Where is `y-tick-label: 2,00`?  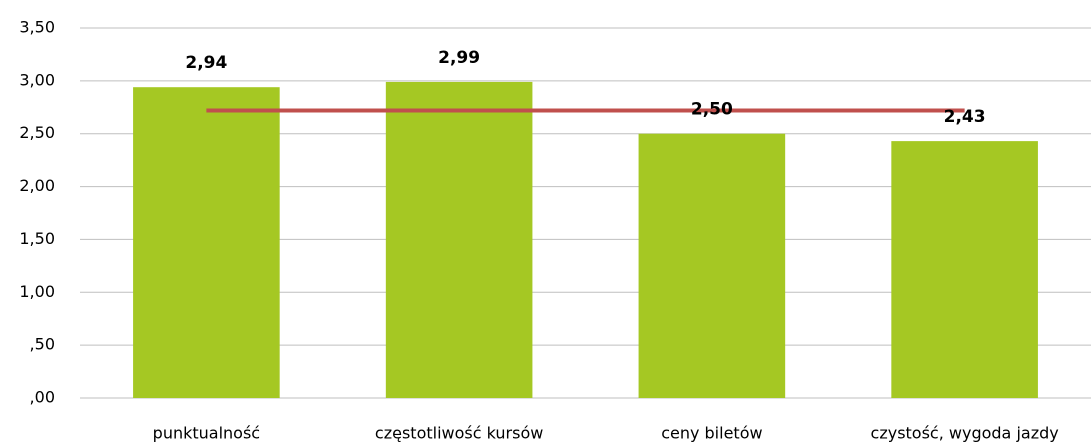
y-tick-label: 2,00 is located at coordinates (37, 185).